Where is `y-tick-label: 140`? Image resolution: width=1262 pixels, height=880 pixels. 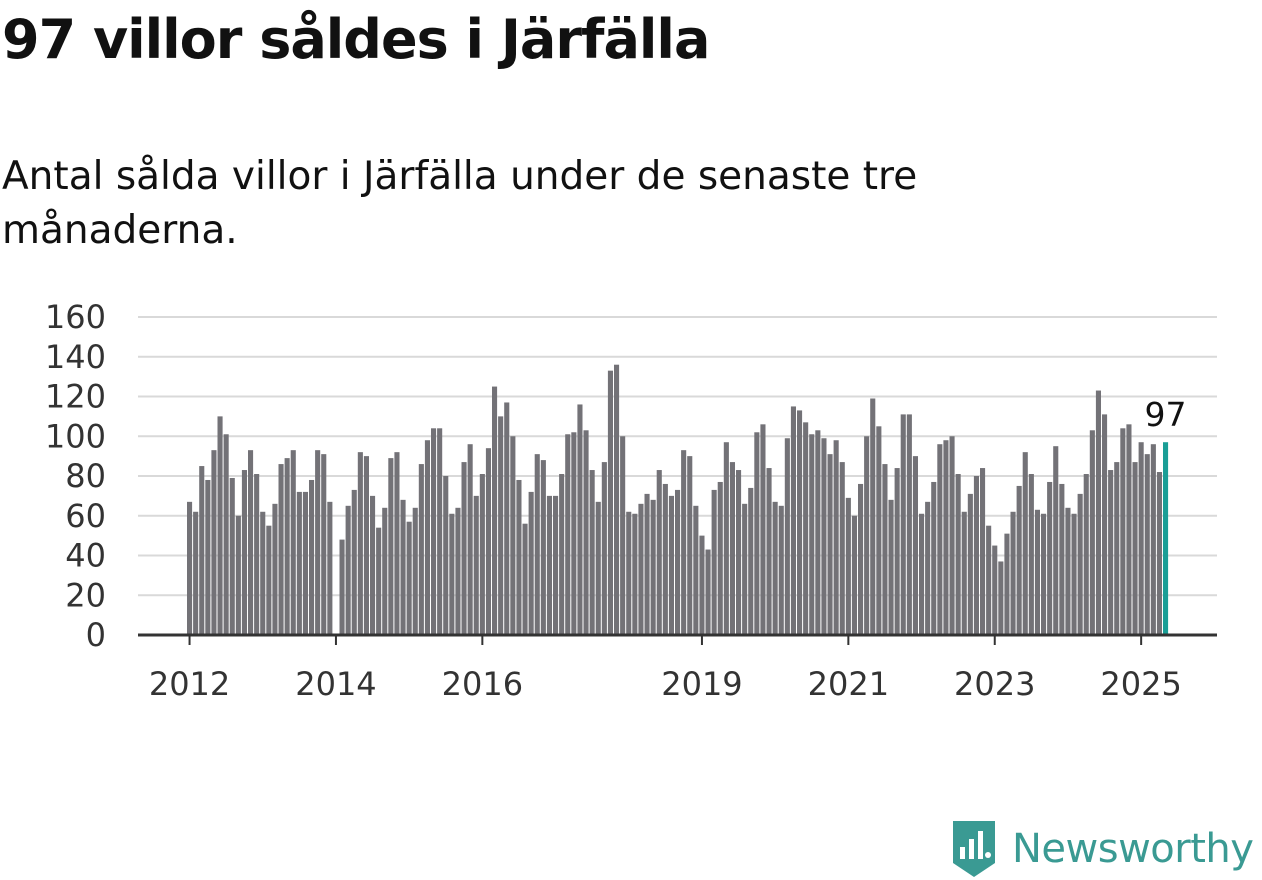 y-tick-label: 140 is located at coordinates (75, 357).